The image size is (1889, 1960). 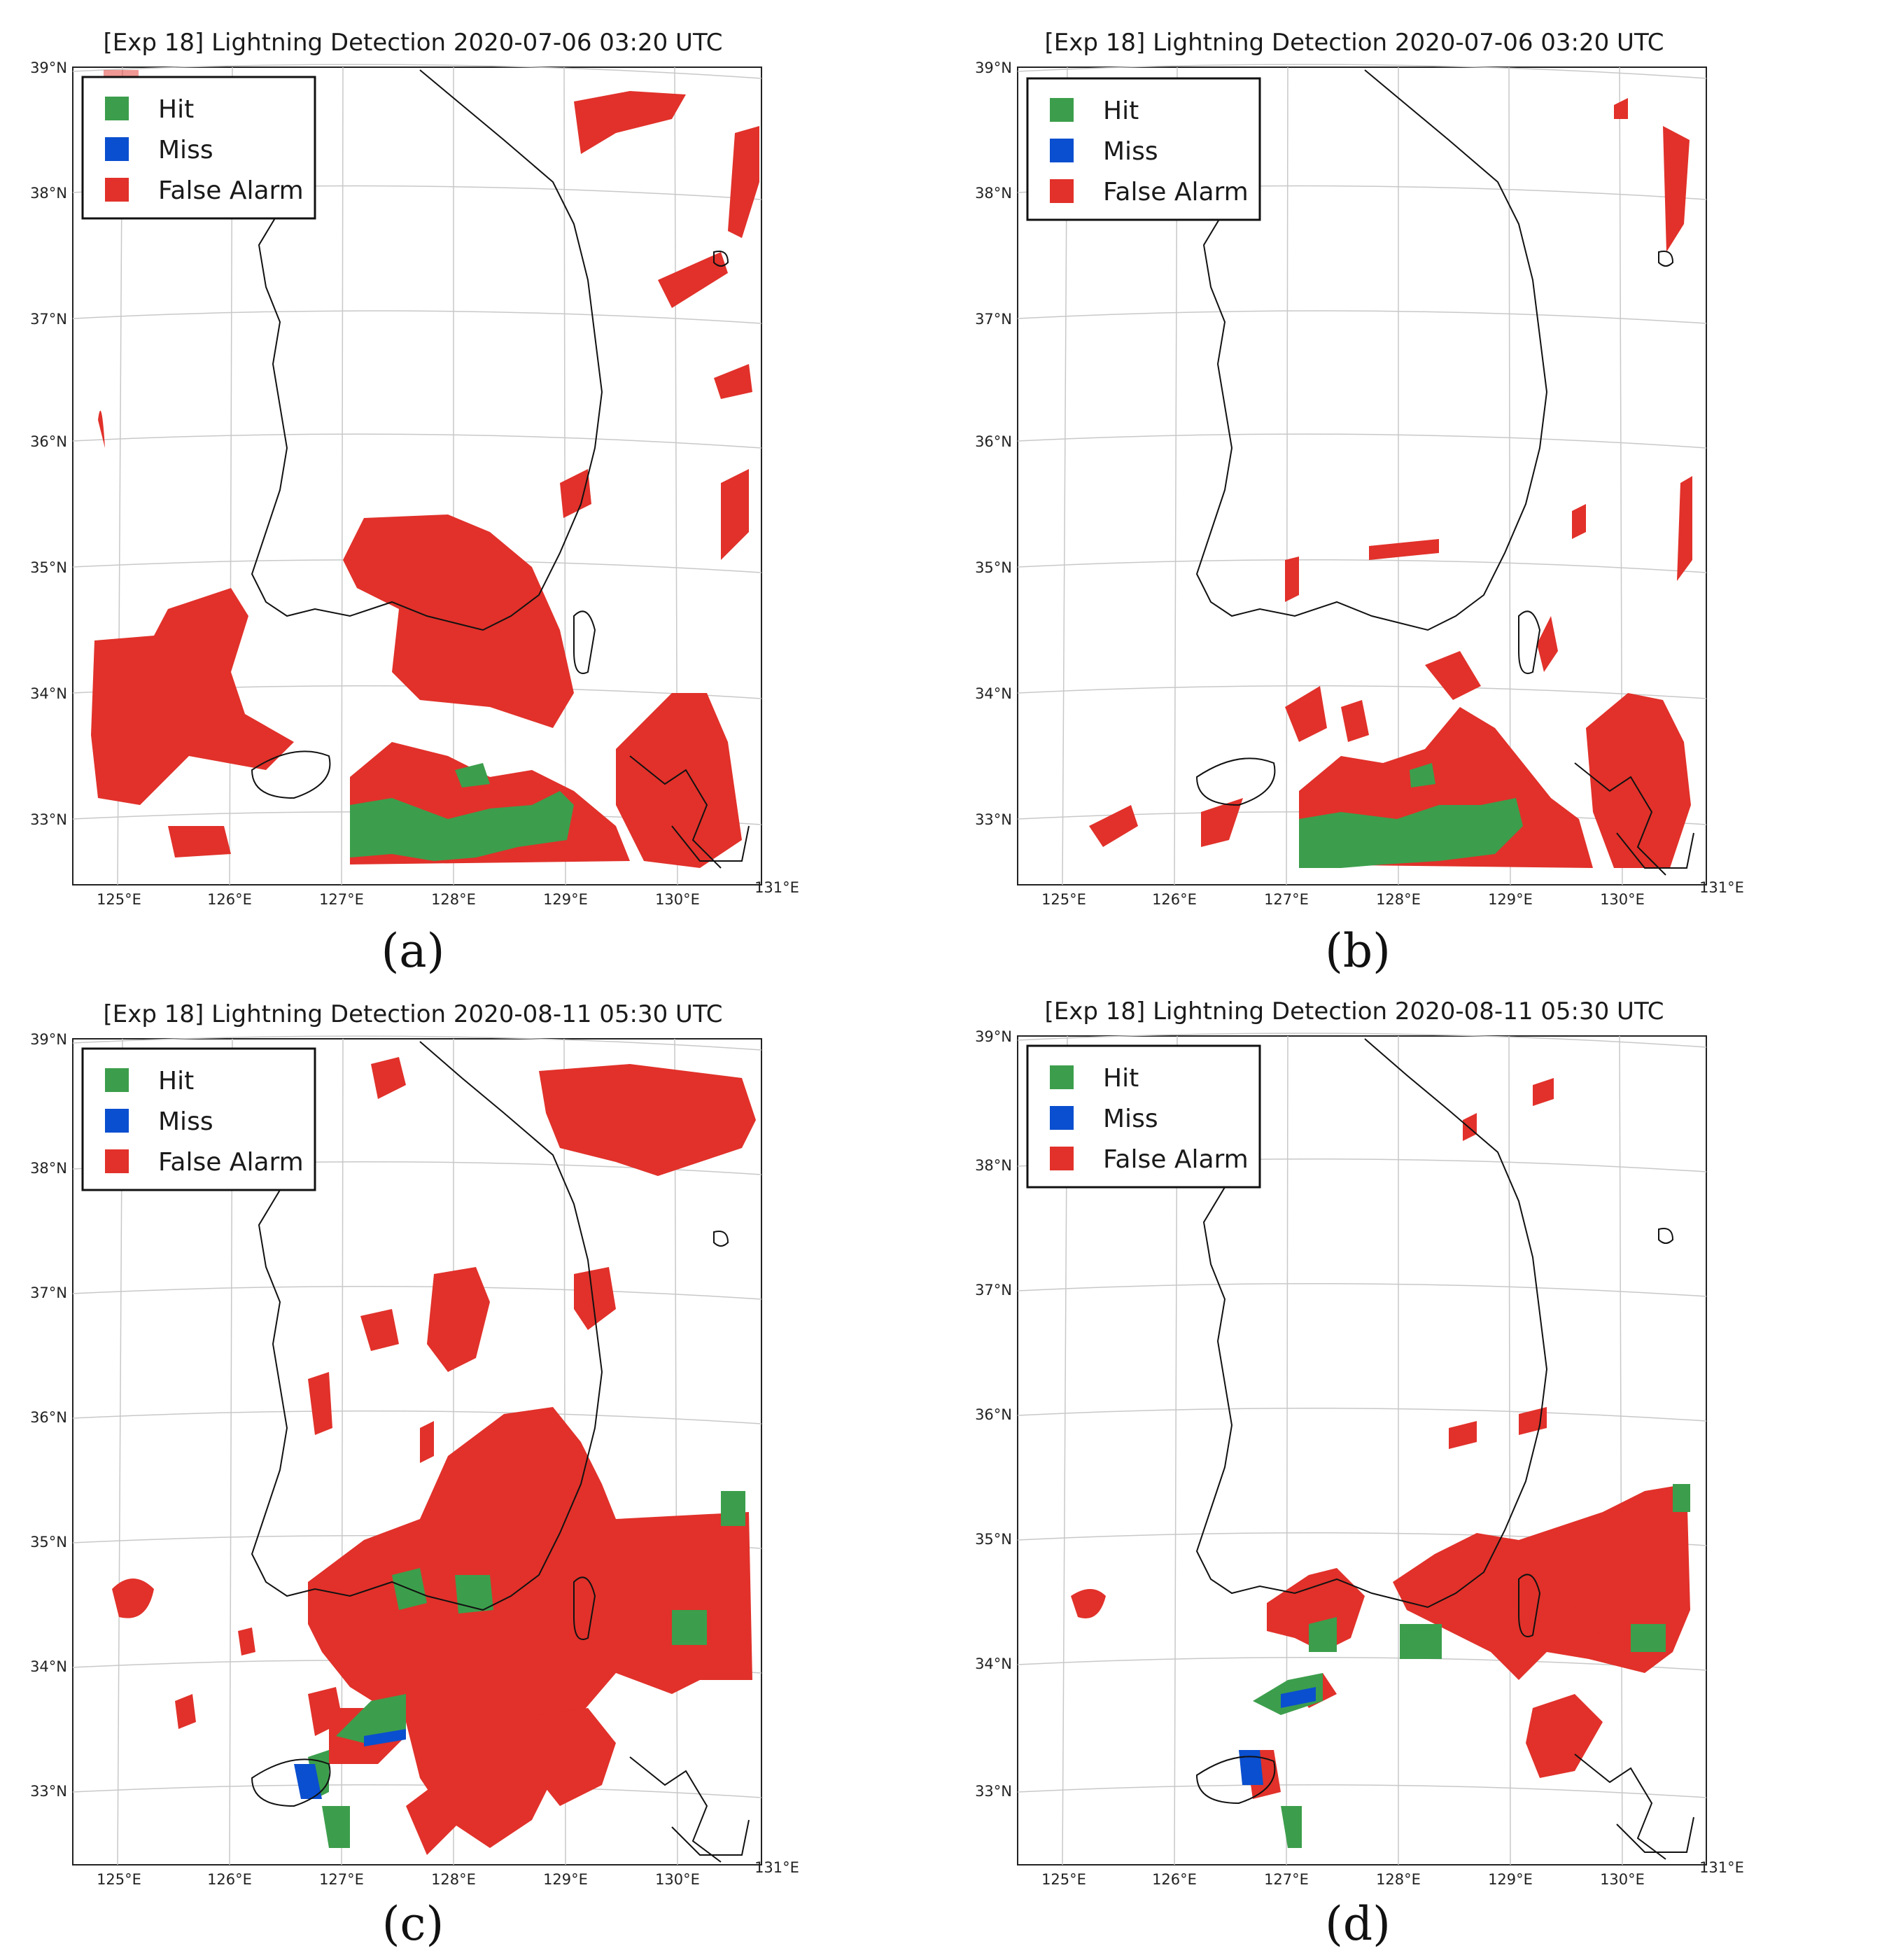 I want to click on panel-caption: (d), so click(x=1358, y=1924).